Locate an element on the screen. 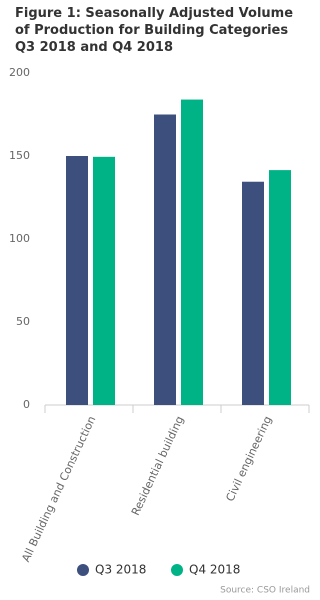 This screenshot has width=320, height=600. x-tick-label: All Building and Construction is located at coordinates (58, 489).